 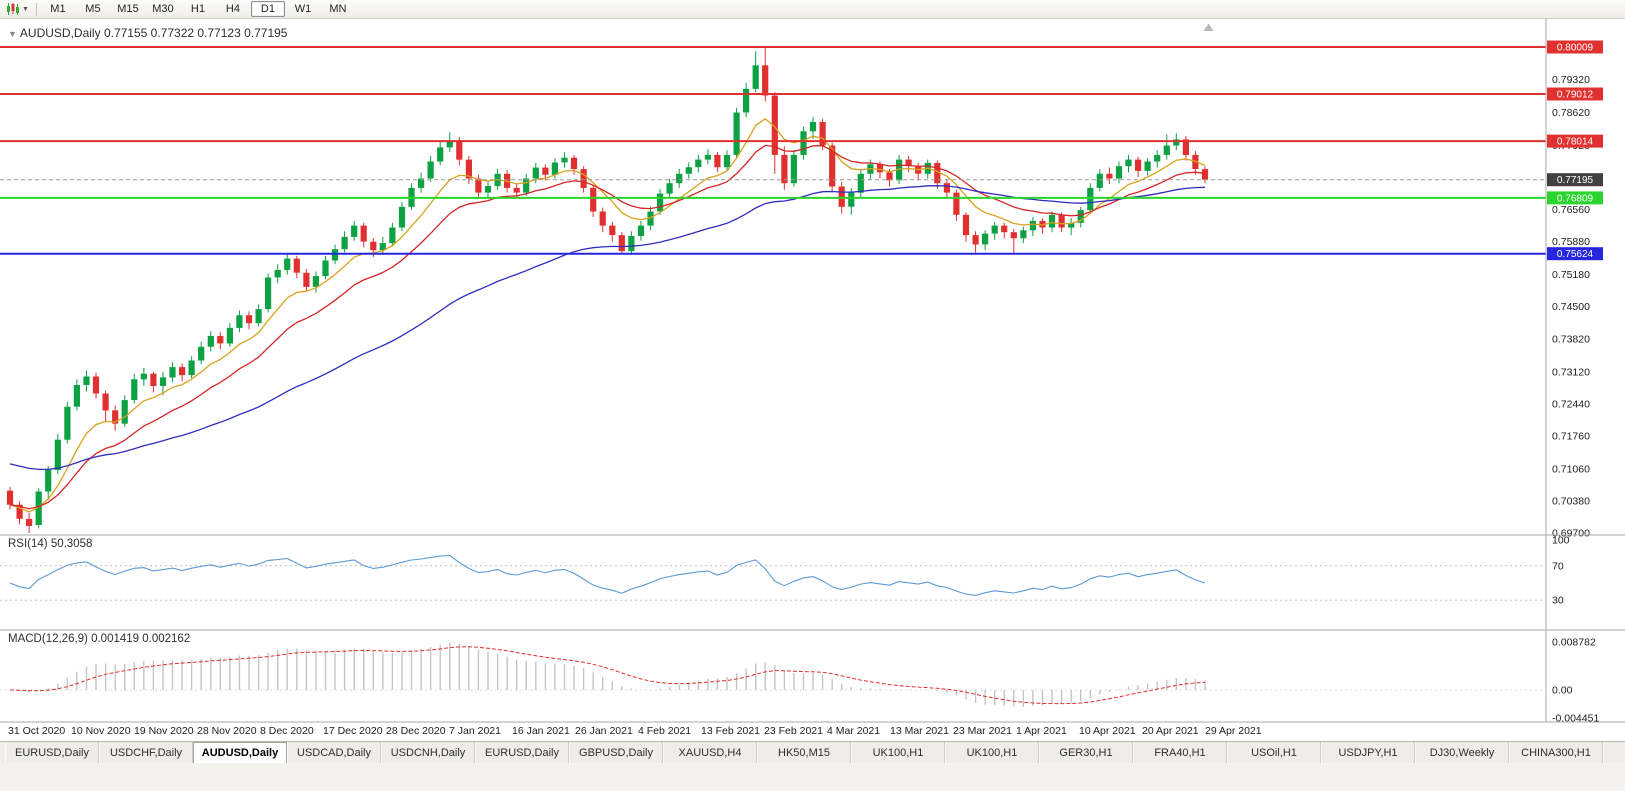 What do you see at coordinates (146, 752) in the screenshot?
I see `tab-usdchf-daily: USDCHF,Daily` at bounding box center [146, 752].